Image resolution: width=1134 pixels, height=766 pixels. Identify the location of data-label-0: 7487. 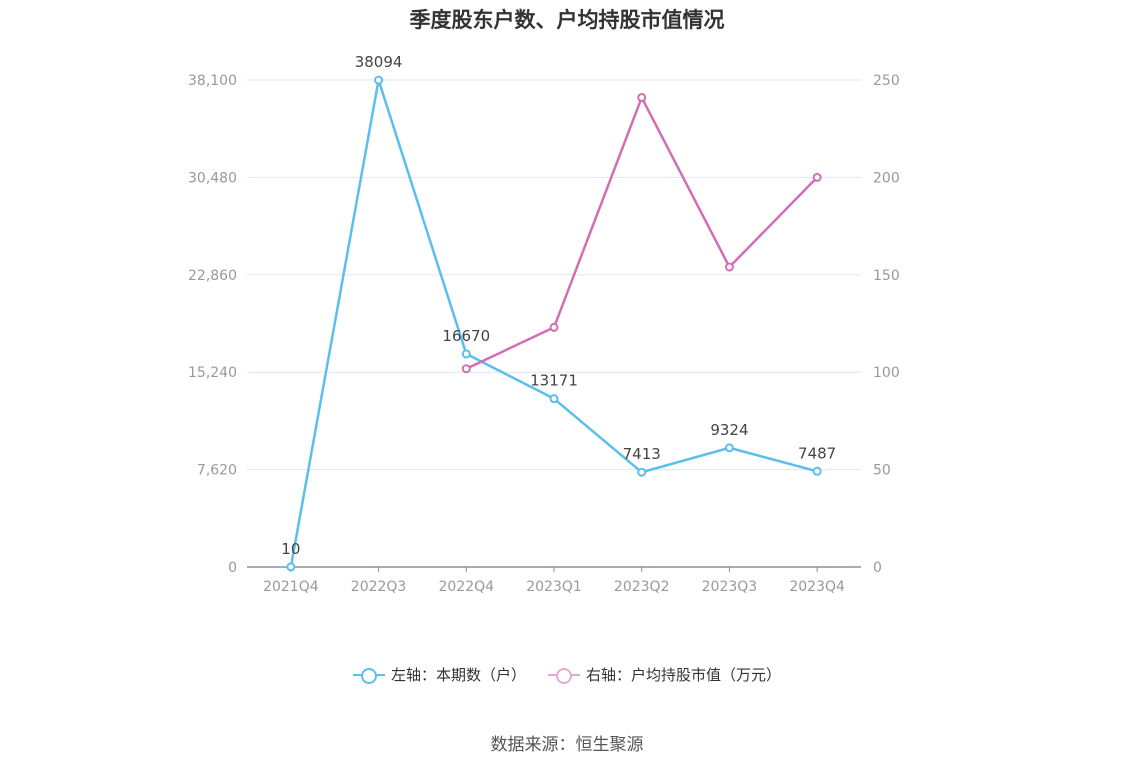
(817, 453).